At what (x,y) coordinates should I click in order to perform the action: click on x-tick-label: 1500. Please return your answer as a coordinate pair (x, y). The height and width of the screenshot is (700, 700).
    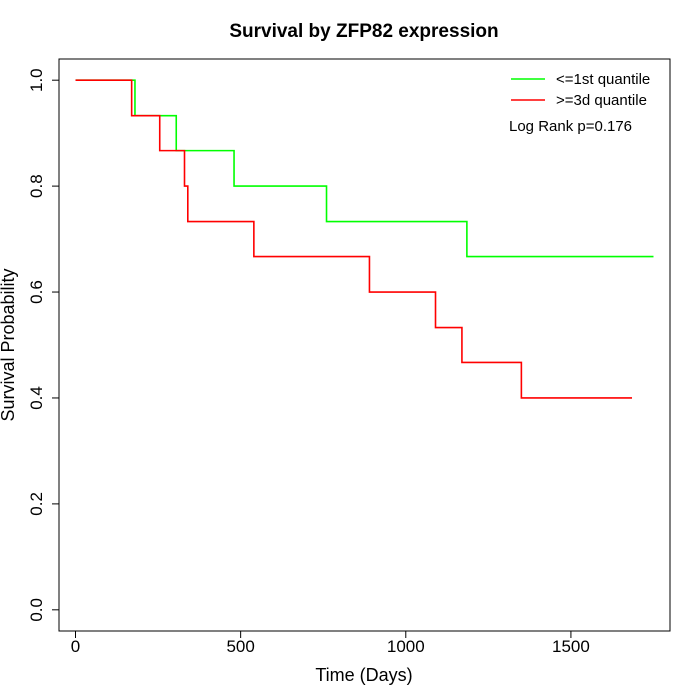
    Looking at the image, I should click on (571, 646).